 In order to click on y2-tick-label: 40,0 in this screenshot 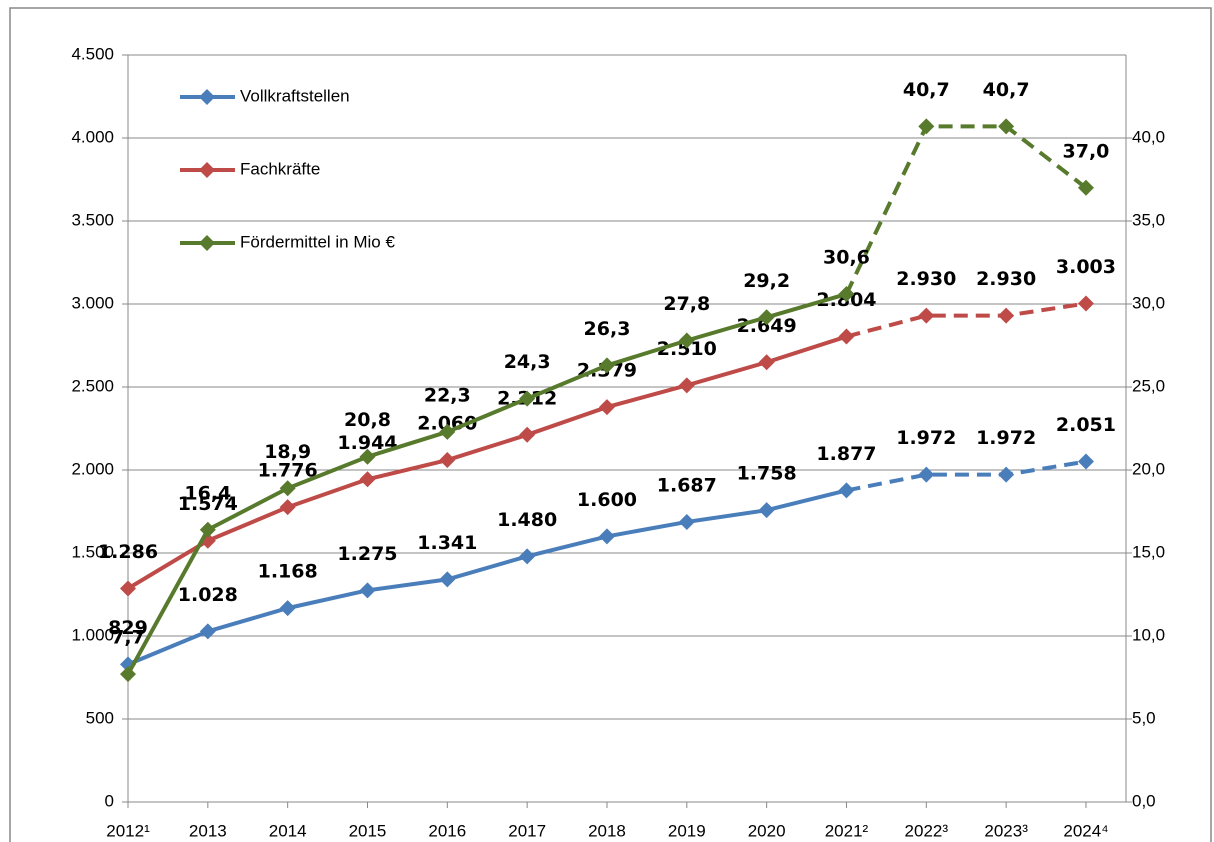, I will do `click(1148, 136)`.